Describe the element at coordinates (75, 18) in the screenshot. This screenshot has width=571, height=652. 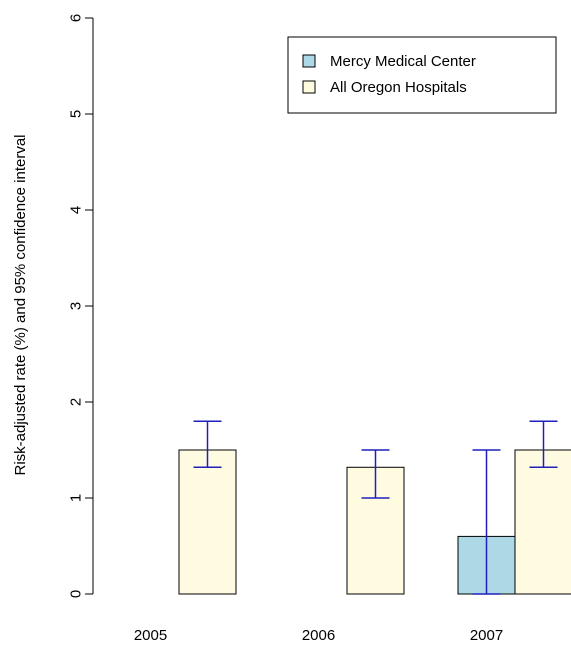
I see `y-tick-label-6: 6` at that location.